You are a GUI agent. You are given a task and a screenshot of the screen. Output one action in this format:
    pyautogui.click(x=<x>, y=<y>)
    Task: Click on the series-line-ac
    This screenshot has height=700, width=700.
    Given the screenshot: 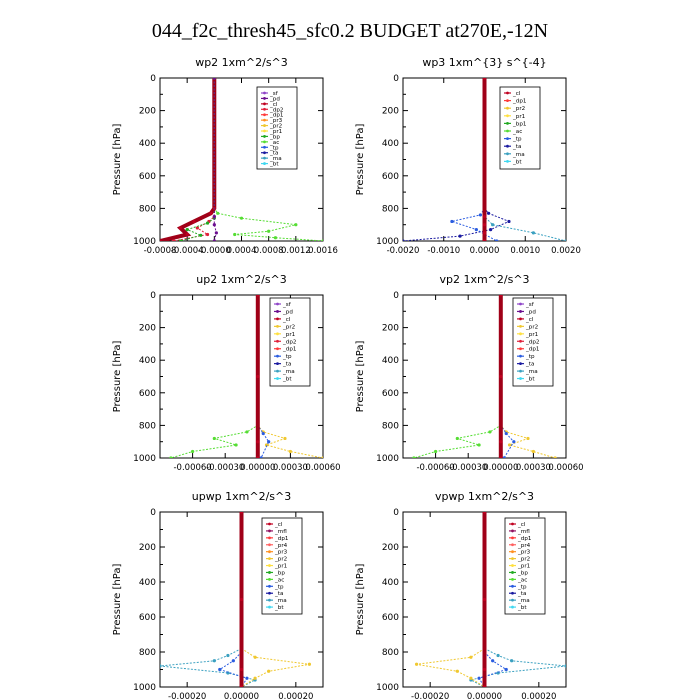 What is the action you would take?
    pyautogui.click(x=457, y=376)
    